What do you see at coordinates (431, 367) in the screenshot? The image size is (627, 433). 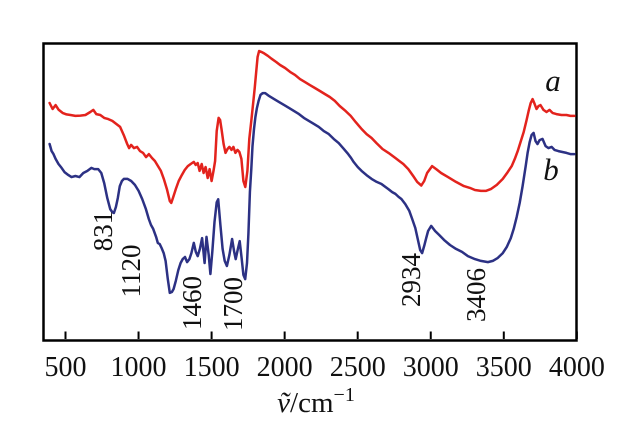 I see `x-tick-label: 3000` at bounding box center [431, 367].